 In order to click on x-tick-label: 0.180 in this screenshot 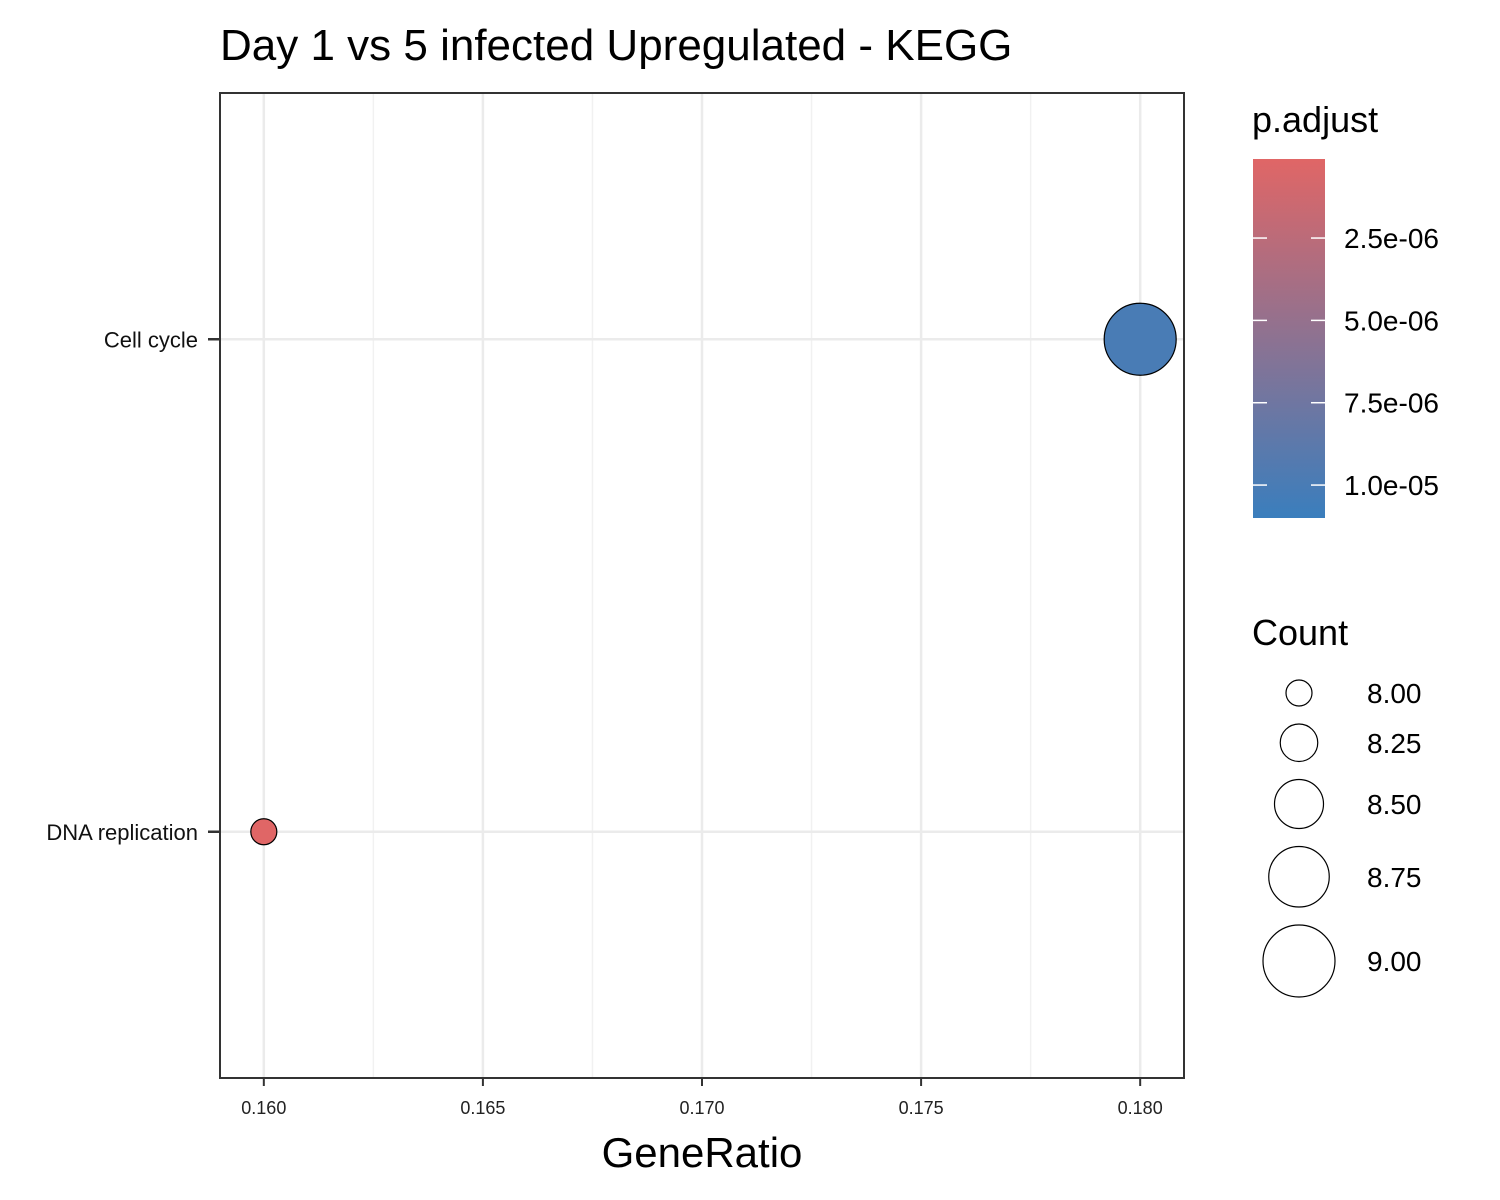, I will do `click(1140, 1108)`.